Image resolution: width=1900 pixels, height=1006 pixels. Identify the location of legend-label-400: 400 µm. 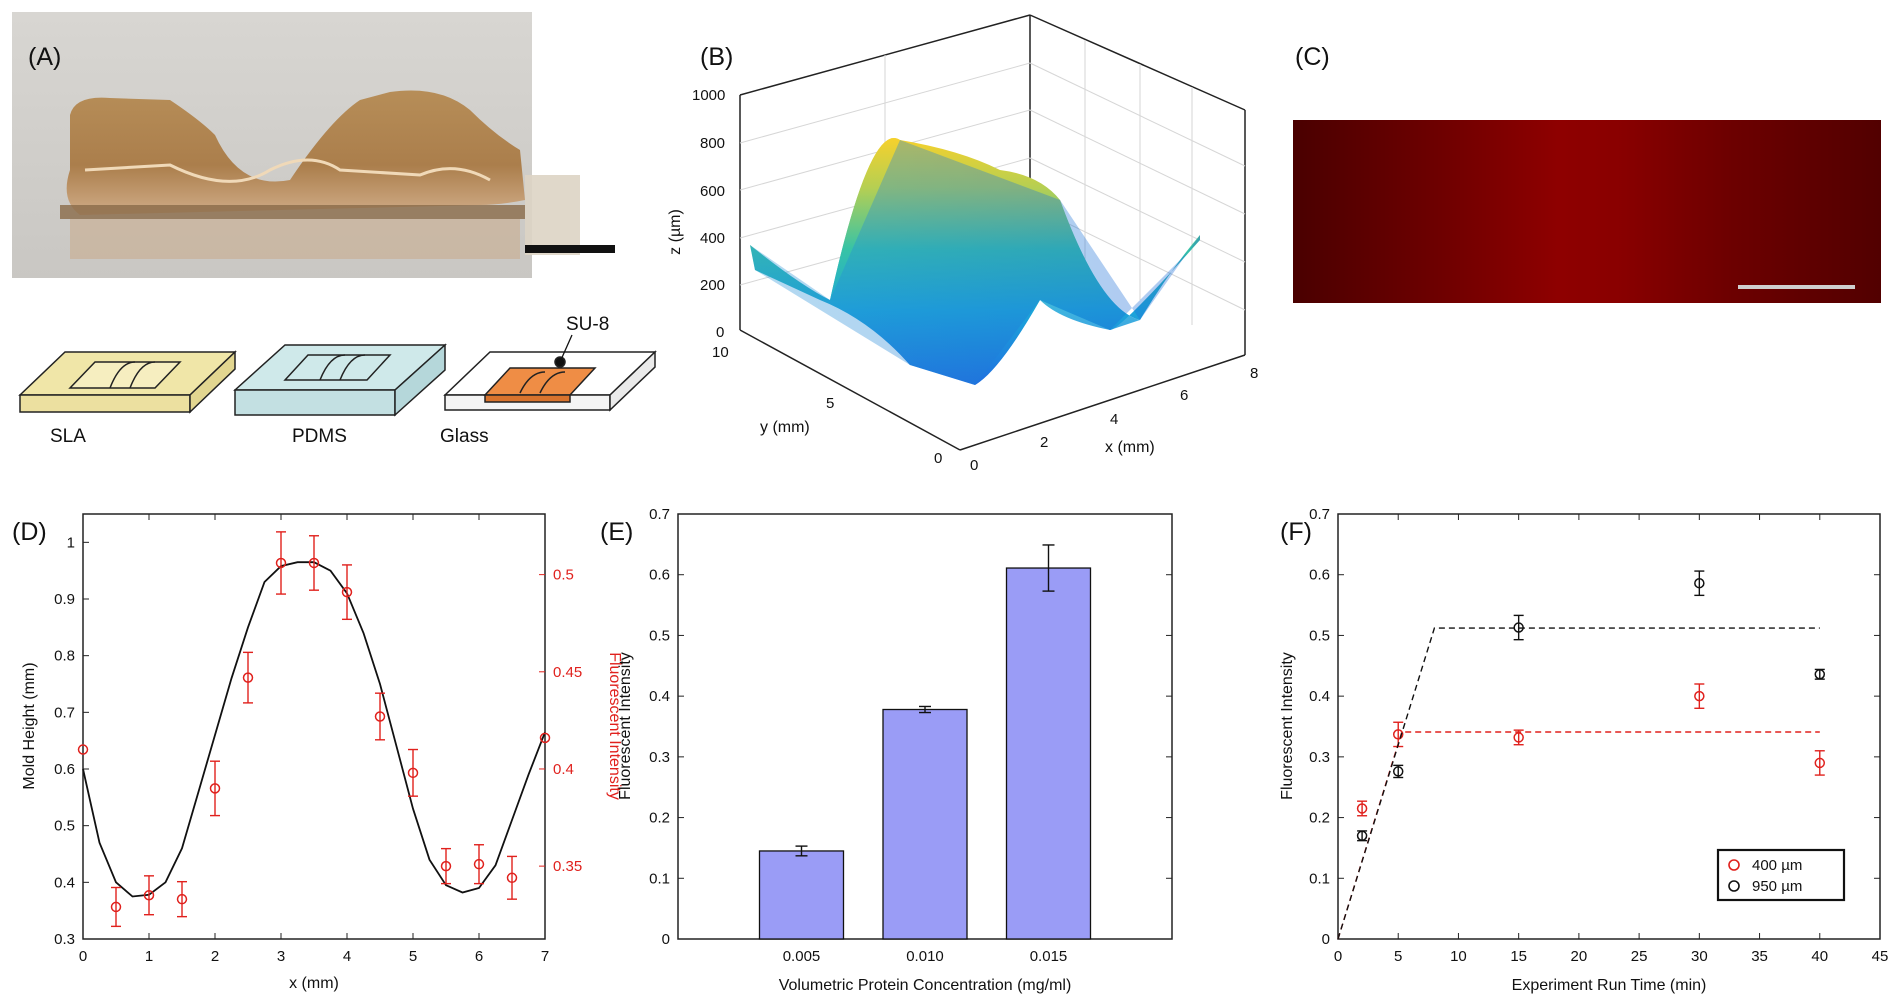
(1777, 865).